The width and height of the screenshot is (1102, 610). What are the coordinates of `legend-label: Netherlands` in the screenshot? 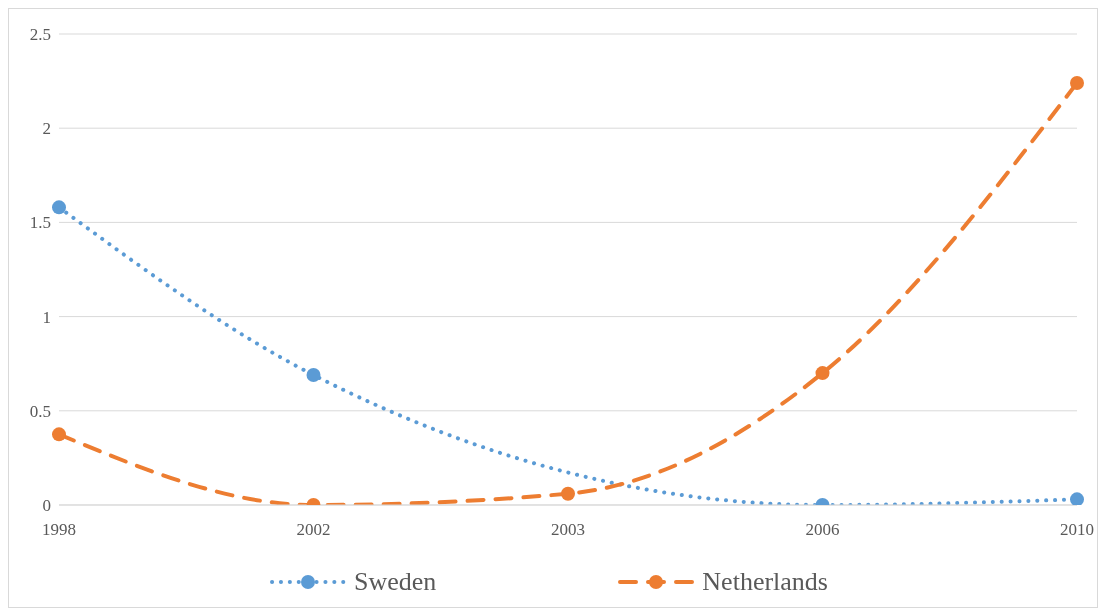 It's located at (765, 582).